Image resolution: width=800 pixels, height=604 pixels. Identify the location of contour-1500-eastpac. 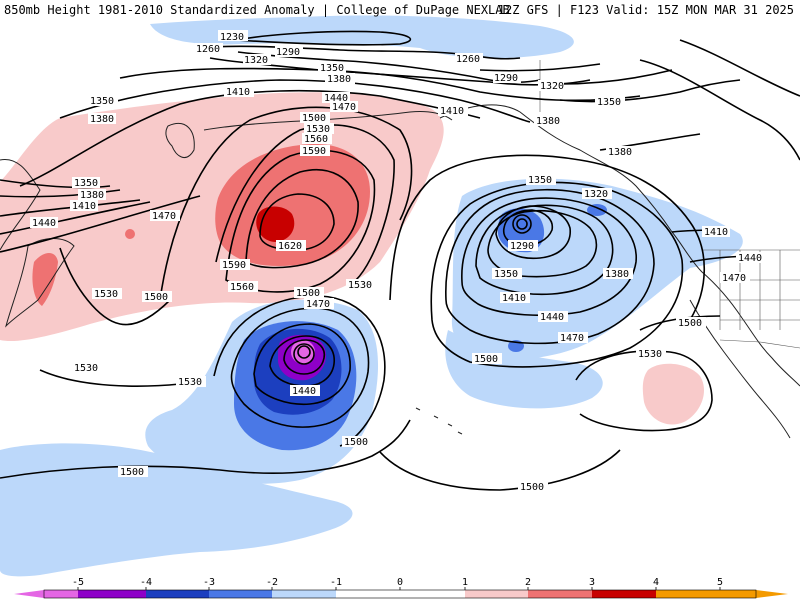
(557, 274).